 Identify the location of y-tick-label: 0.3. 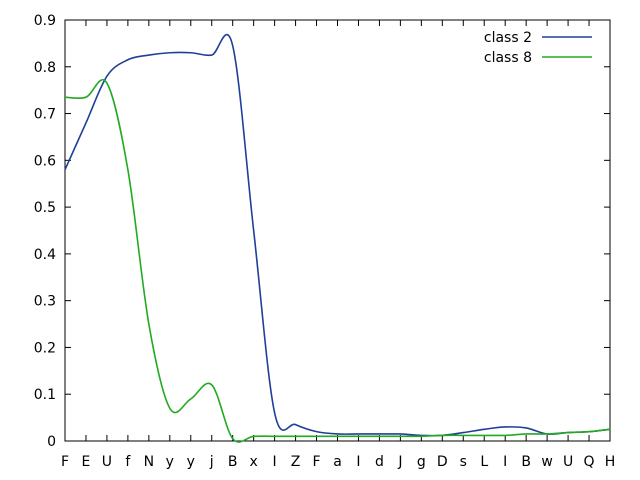
(45, 302).